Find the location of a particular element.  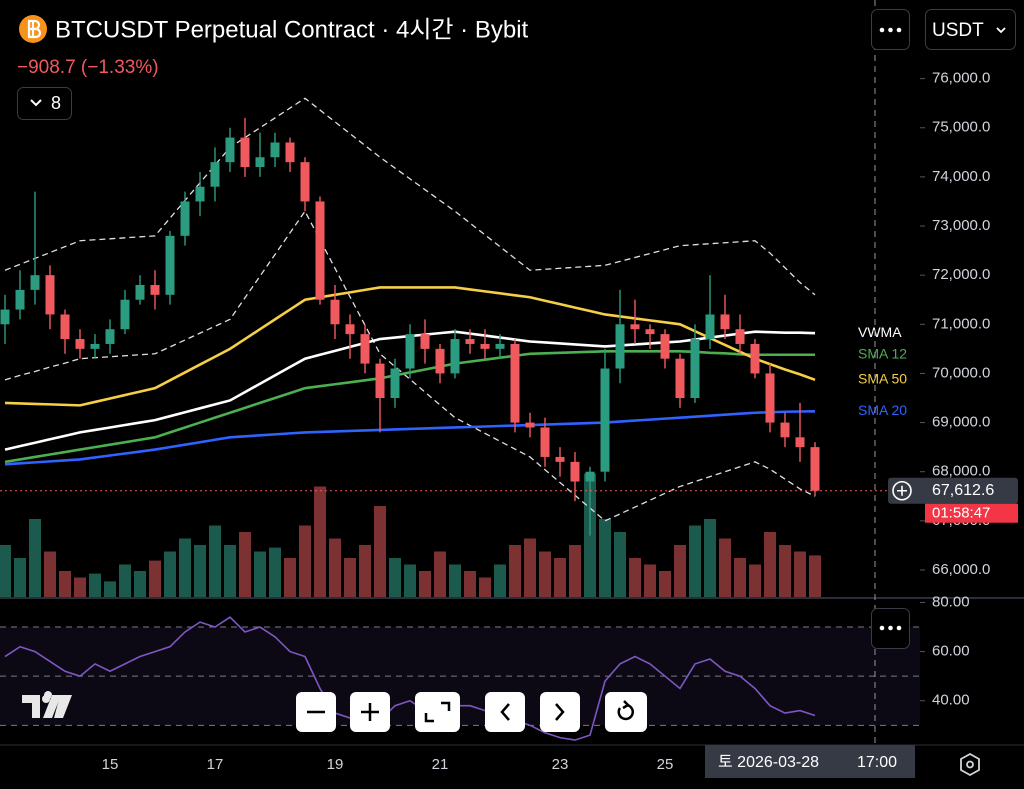

reset-button is located at coordinates (626, 712).